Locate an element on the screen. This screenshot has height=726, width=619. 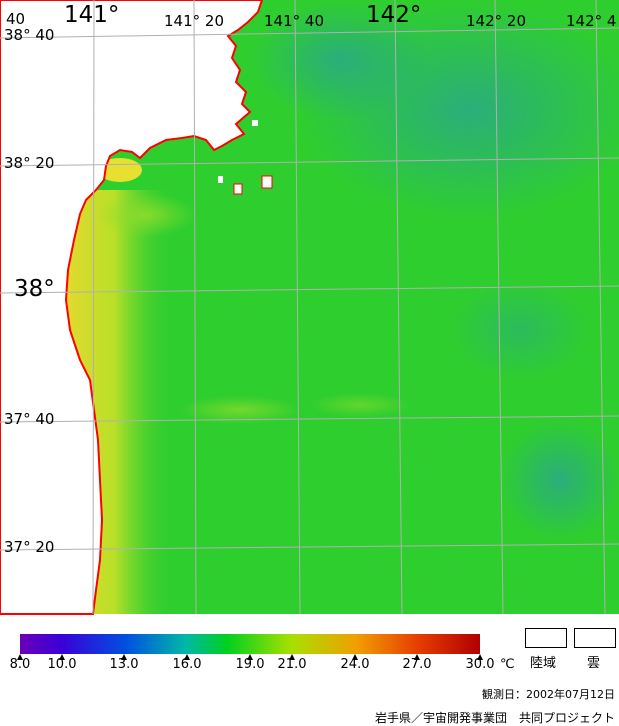
lon-label-141: 141° is located at coordinates (92, 15).